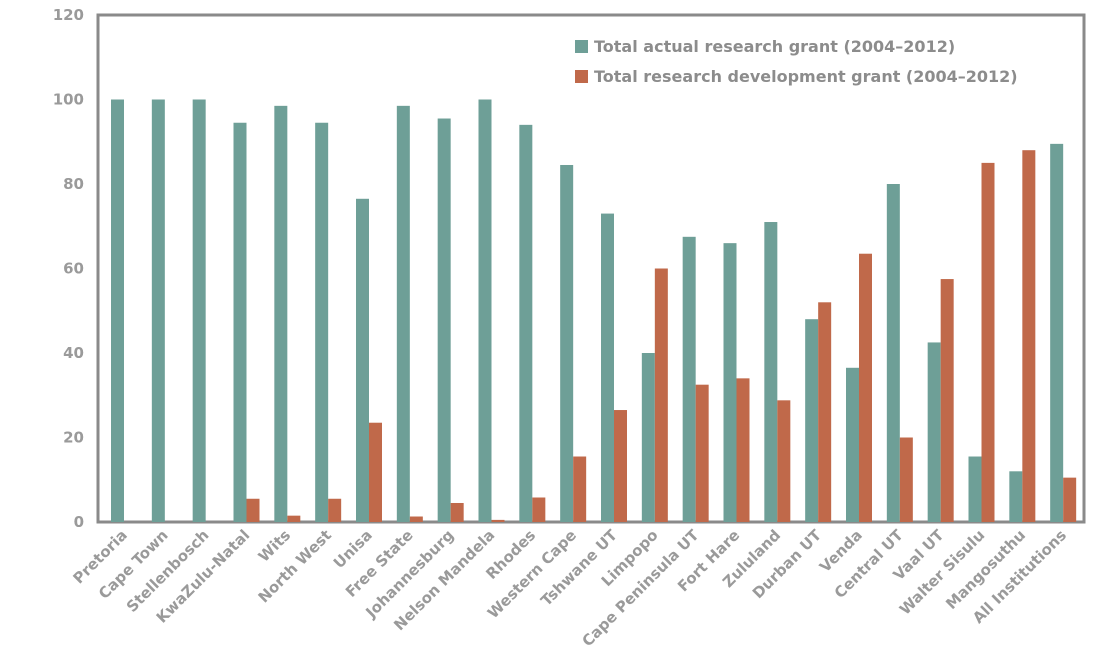  I want to click on y-tick-label: 100, so click(68, 100).